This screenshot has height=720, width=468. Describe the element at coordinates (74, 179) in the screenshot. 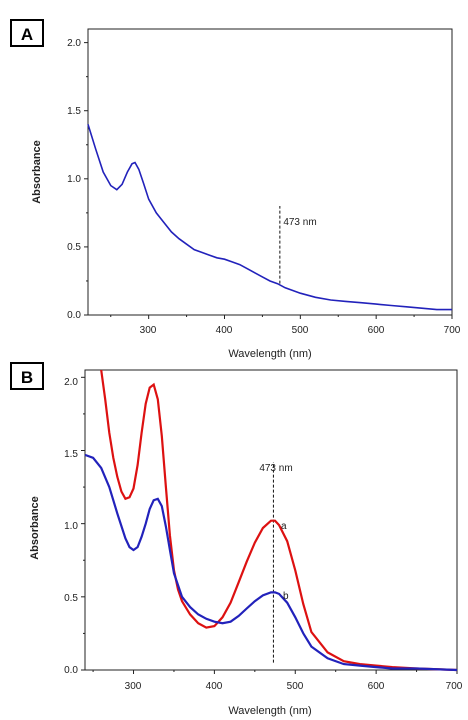

I see `panel-a-y-tick-label: 1.0` at that location.